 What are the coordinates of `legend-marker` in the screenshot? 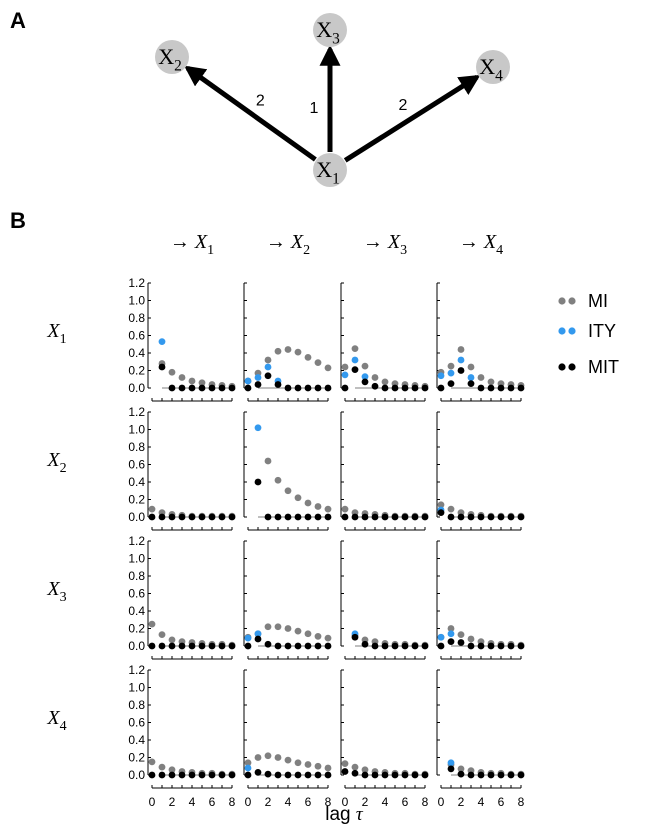 It's located at (572, 301).